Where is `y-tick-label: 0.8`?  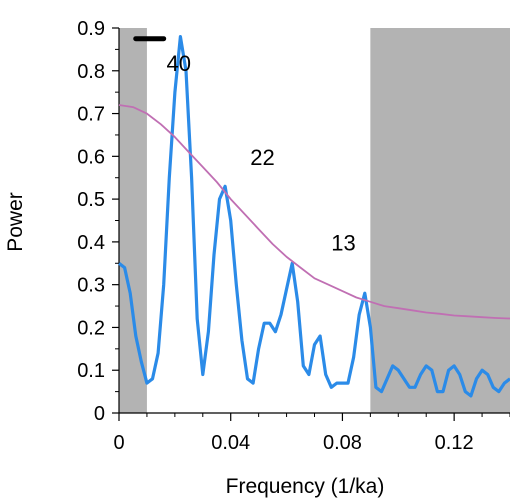
y-tick-label: 0.8 is located at coordinates (91, 72).